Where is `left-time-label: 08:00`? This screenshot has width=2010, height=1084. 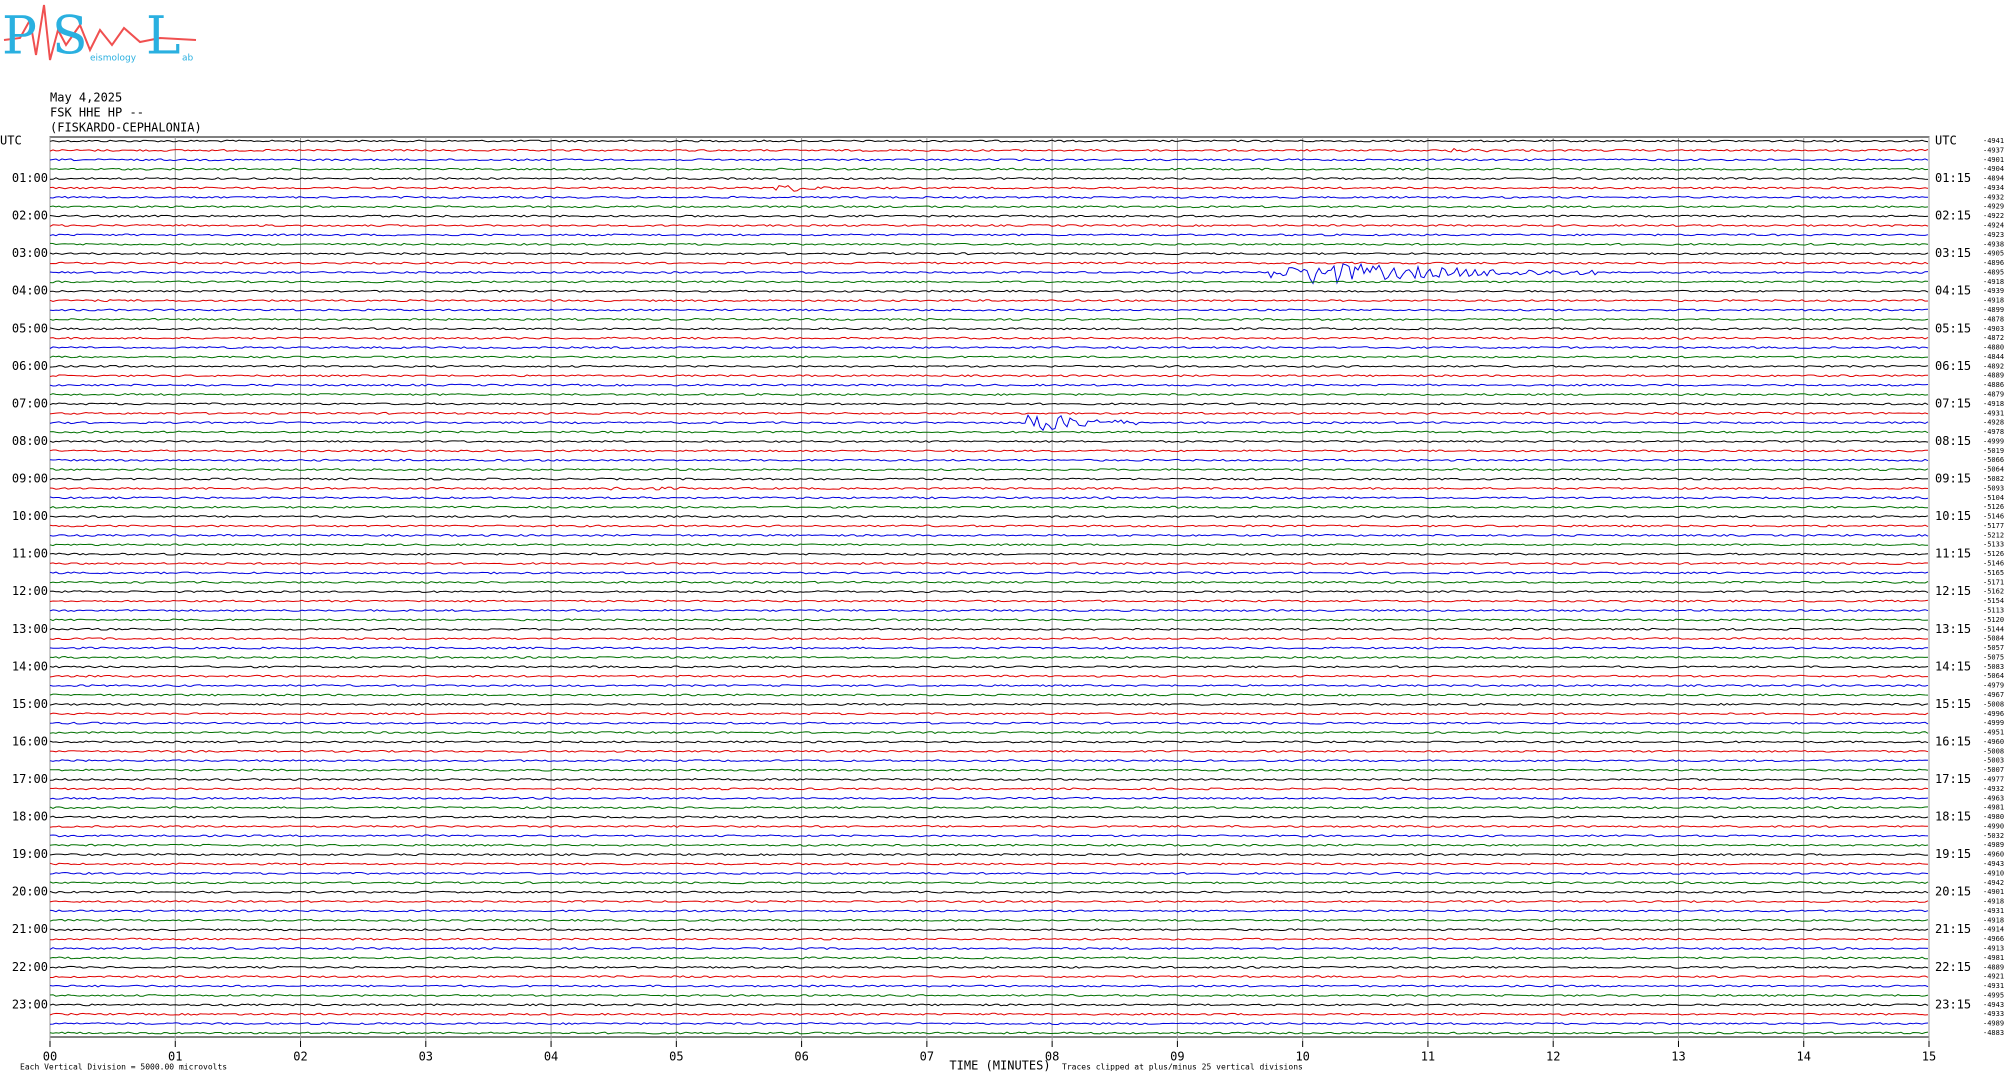 left-time-label: 08:00 is located at coordinates (30, 441).